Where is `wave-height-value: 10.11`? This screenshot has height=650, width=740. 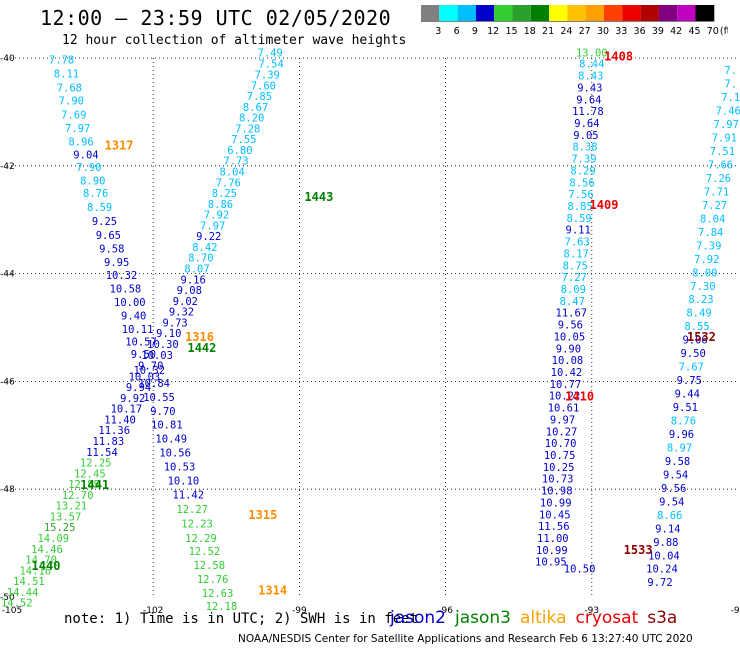
wave-height-value: 10.11 is located at coordinates (138, 330).